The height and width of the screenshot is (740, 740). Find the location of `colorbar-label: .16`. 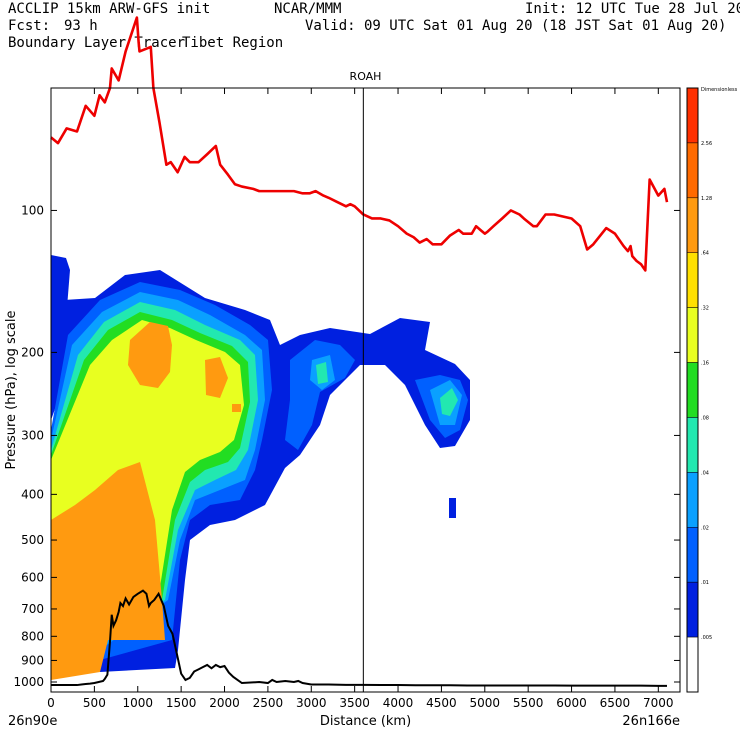

colorbar-label: .16 is located at coordinates (705, 364).